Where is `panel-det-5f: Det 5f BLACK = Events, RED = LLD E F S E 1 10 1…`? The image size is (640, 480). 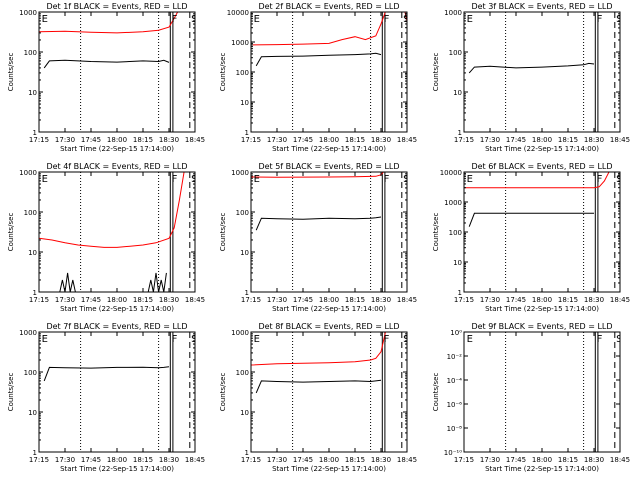
panel-det-5f: Det 5f BLACK = Events, RED = LLD E F S E 1 10 1… is located at coordinates (322, 237).